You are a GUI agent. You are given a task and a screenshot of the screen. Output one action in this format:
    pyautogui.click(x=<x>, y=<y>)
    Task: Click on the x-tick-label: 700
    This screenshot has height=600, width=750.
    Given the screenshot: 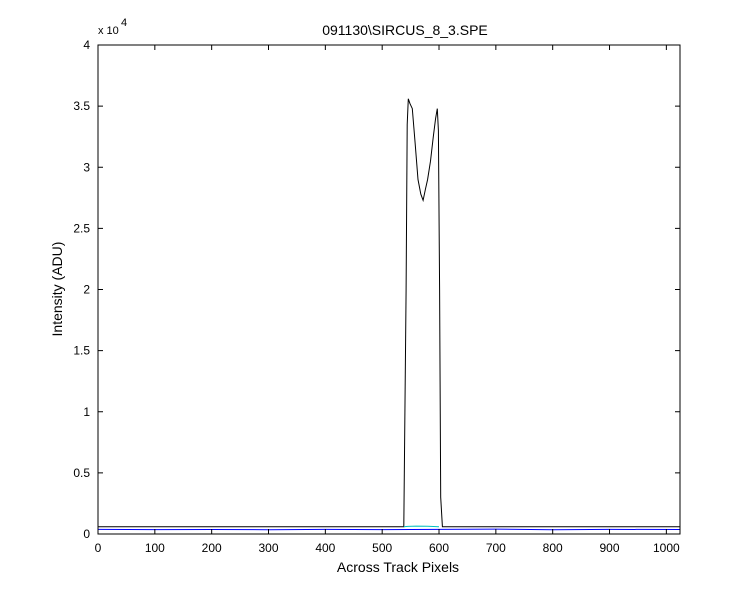 What is the action you would take?
    pyautogui.click(x=496, y=548)
    